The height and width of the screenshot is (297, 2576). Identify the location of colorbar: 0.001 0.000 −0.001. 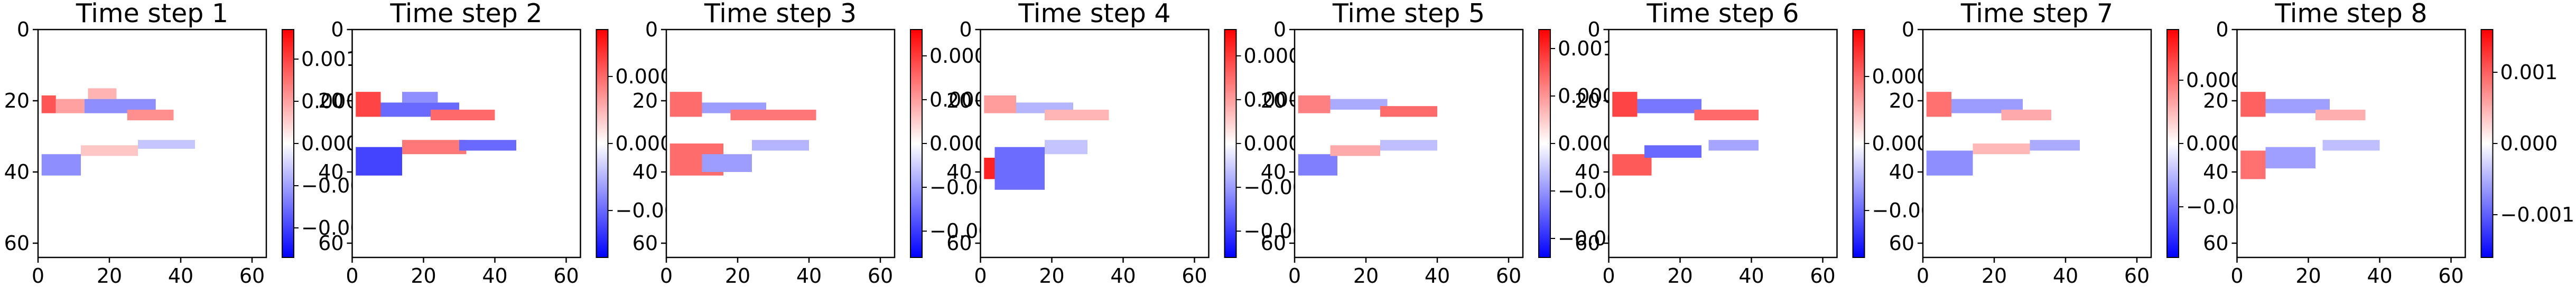
(2528, 143).